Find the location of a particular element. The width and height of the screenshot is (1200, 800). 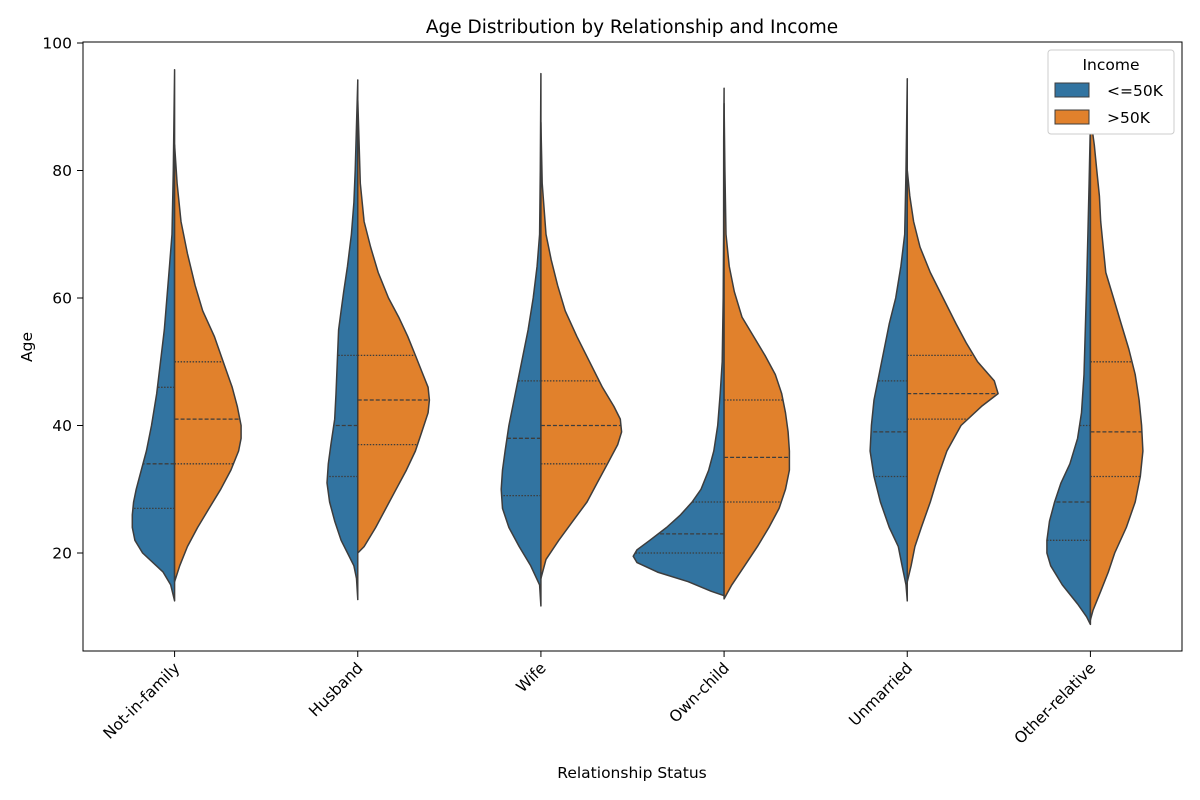

violin-other-relative-le50k is located at coordinates (1069, 373).